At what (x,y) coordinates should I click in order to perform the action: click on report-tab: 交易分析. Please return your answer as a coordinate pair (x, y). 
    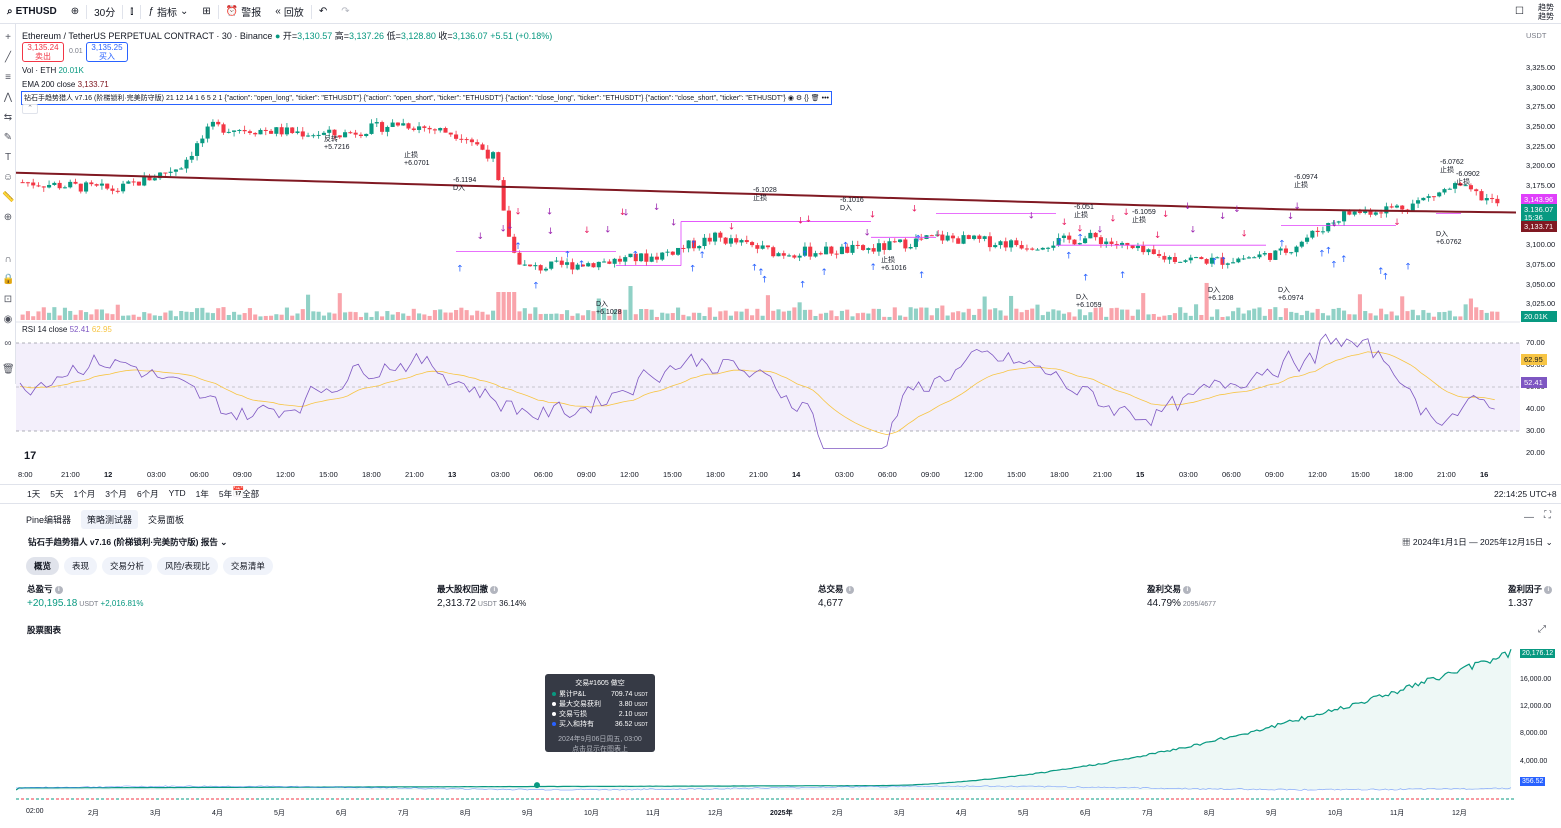
    Looking at the image, I should click on (127, 566).